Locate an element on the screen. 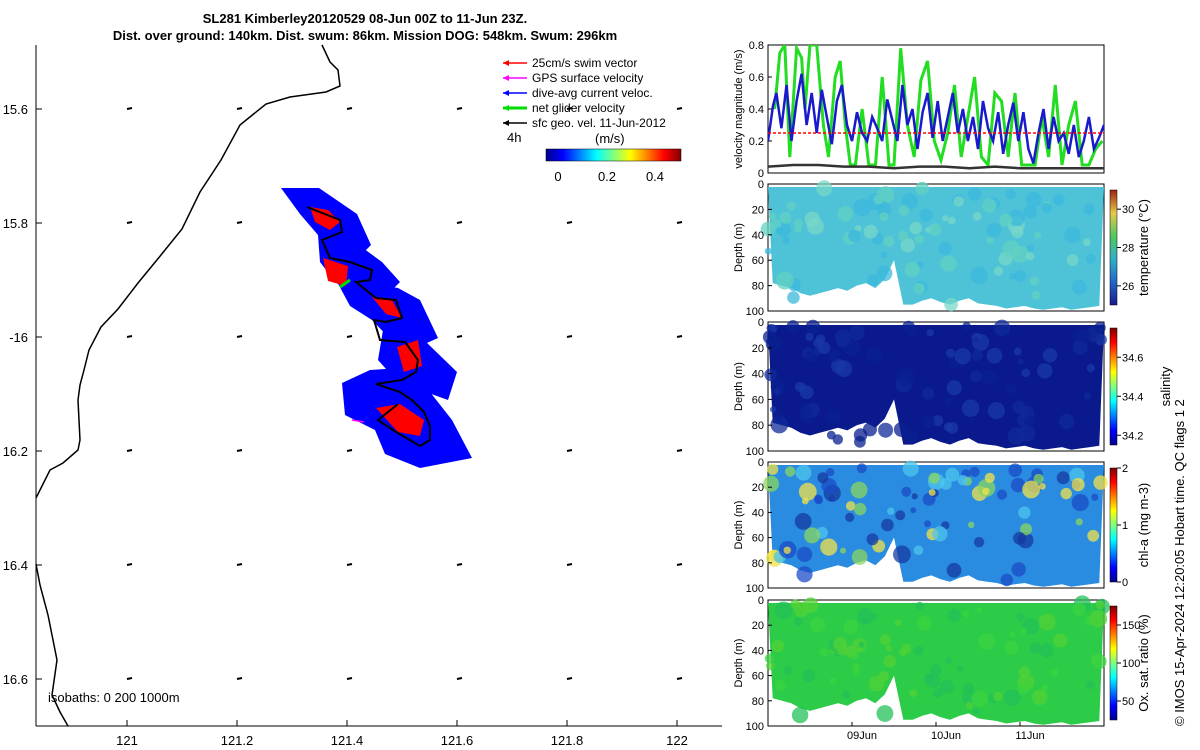  net-track-line is located at coordinates (368, 327).